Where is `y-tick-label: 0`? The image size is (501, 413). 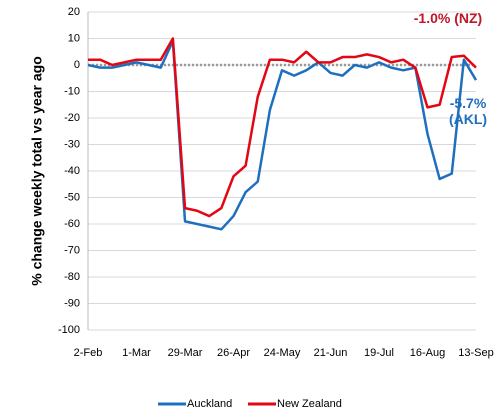 y-tick-label: 0 is located at coordinates (77, 65).